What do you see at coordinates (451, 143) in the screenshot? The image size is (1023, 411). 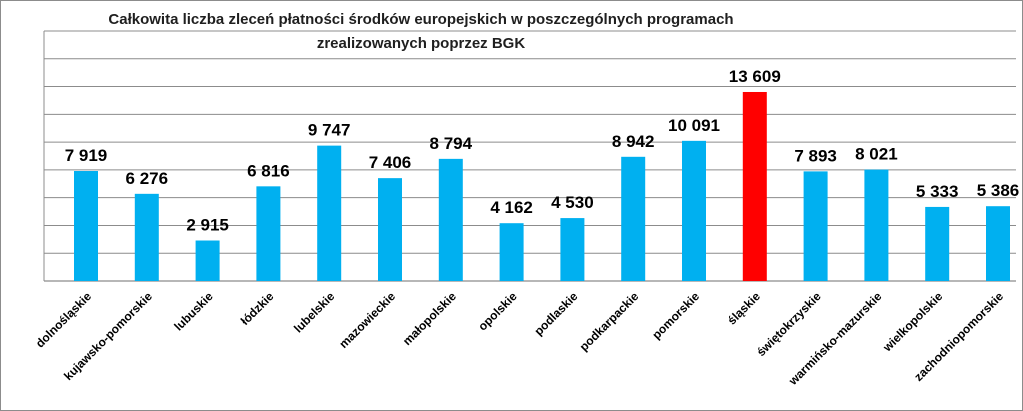 I see `value-label: 8 794` at bounding box center [451, 143].